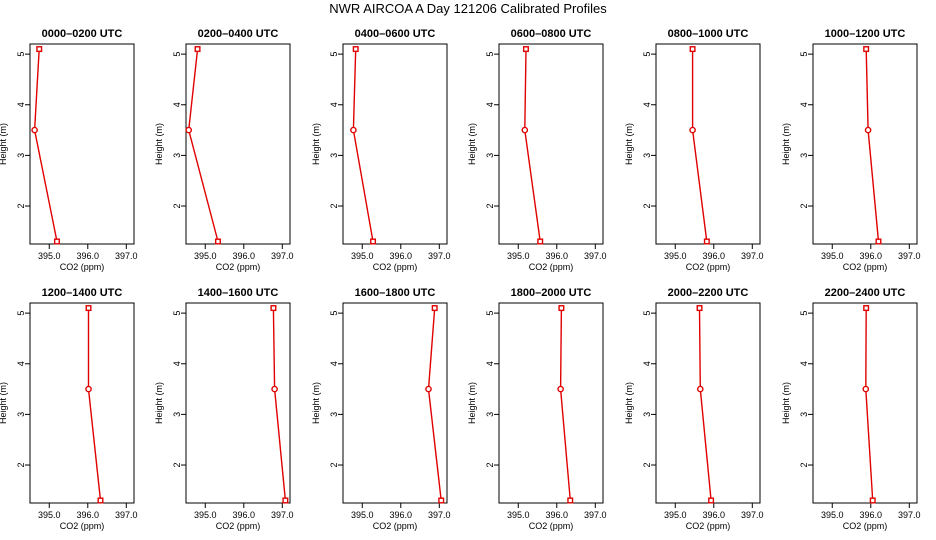 The image size is (936, 540). Describe the element at coordinates (238, 293) in the screenshot. I see `panel-title: 1400–1600 UTC` at that location.